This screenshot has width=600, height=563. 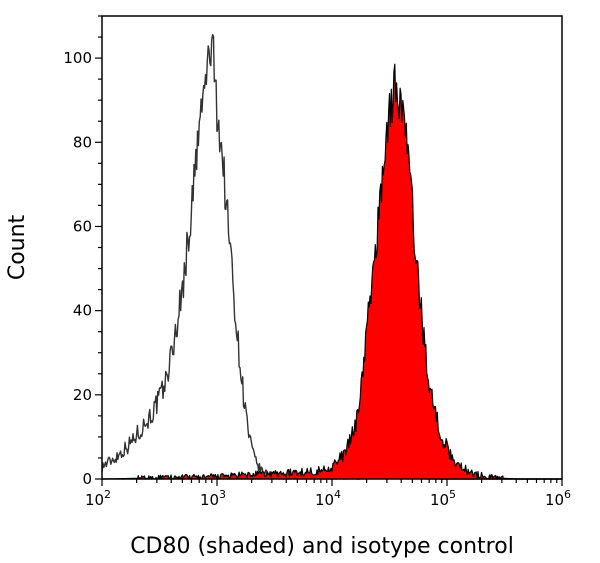 I want to click on x-tick-label: 10⁴, so click(x=328, y=498).